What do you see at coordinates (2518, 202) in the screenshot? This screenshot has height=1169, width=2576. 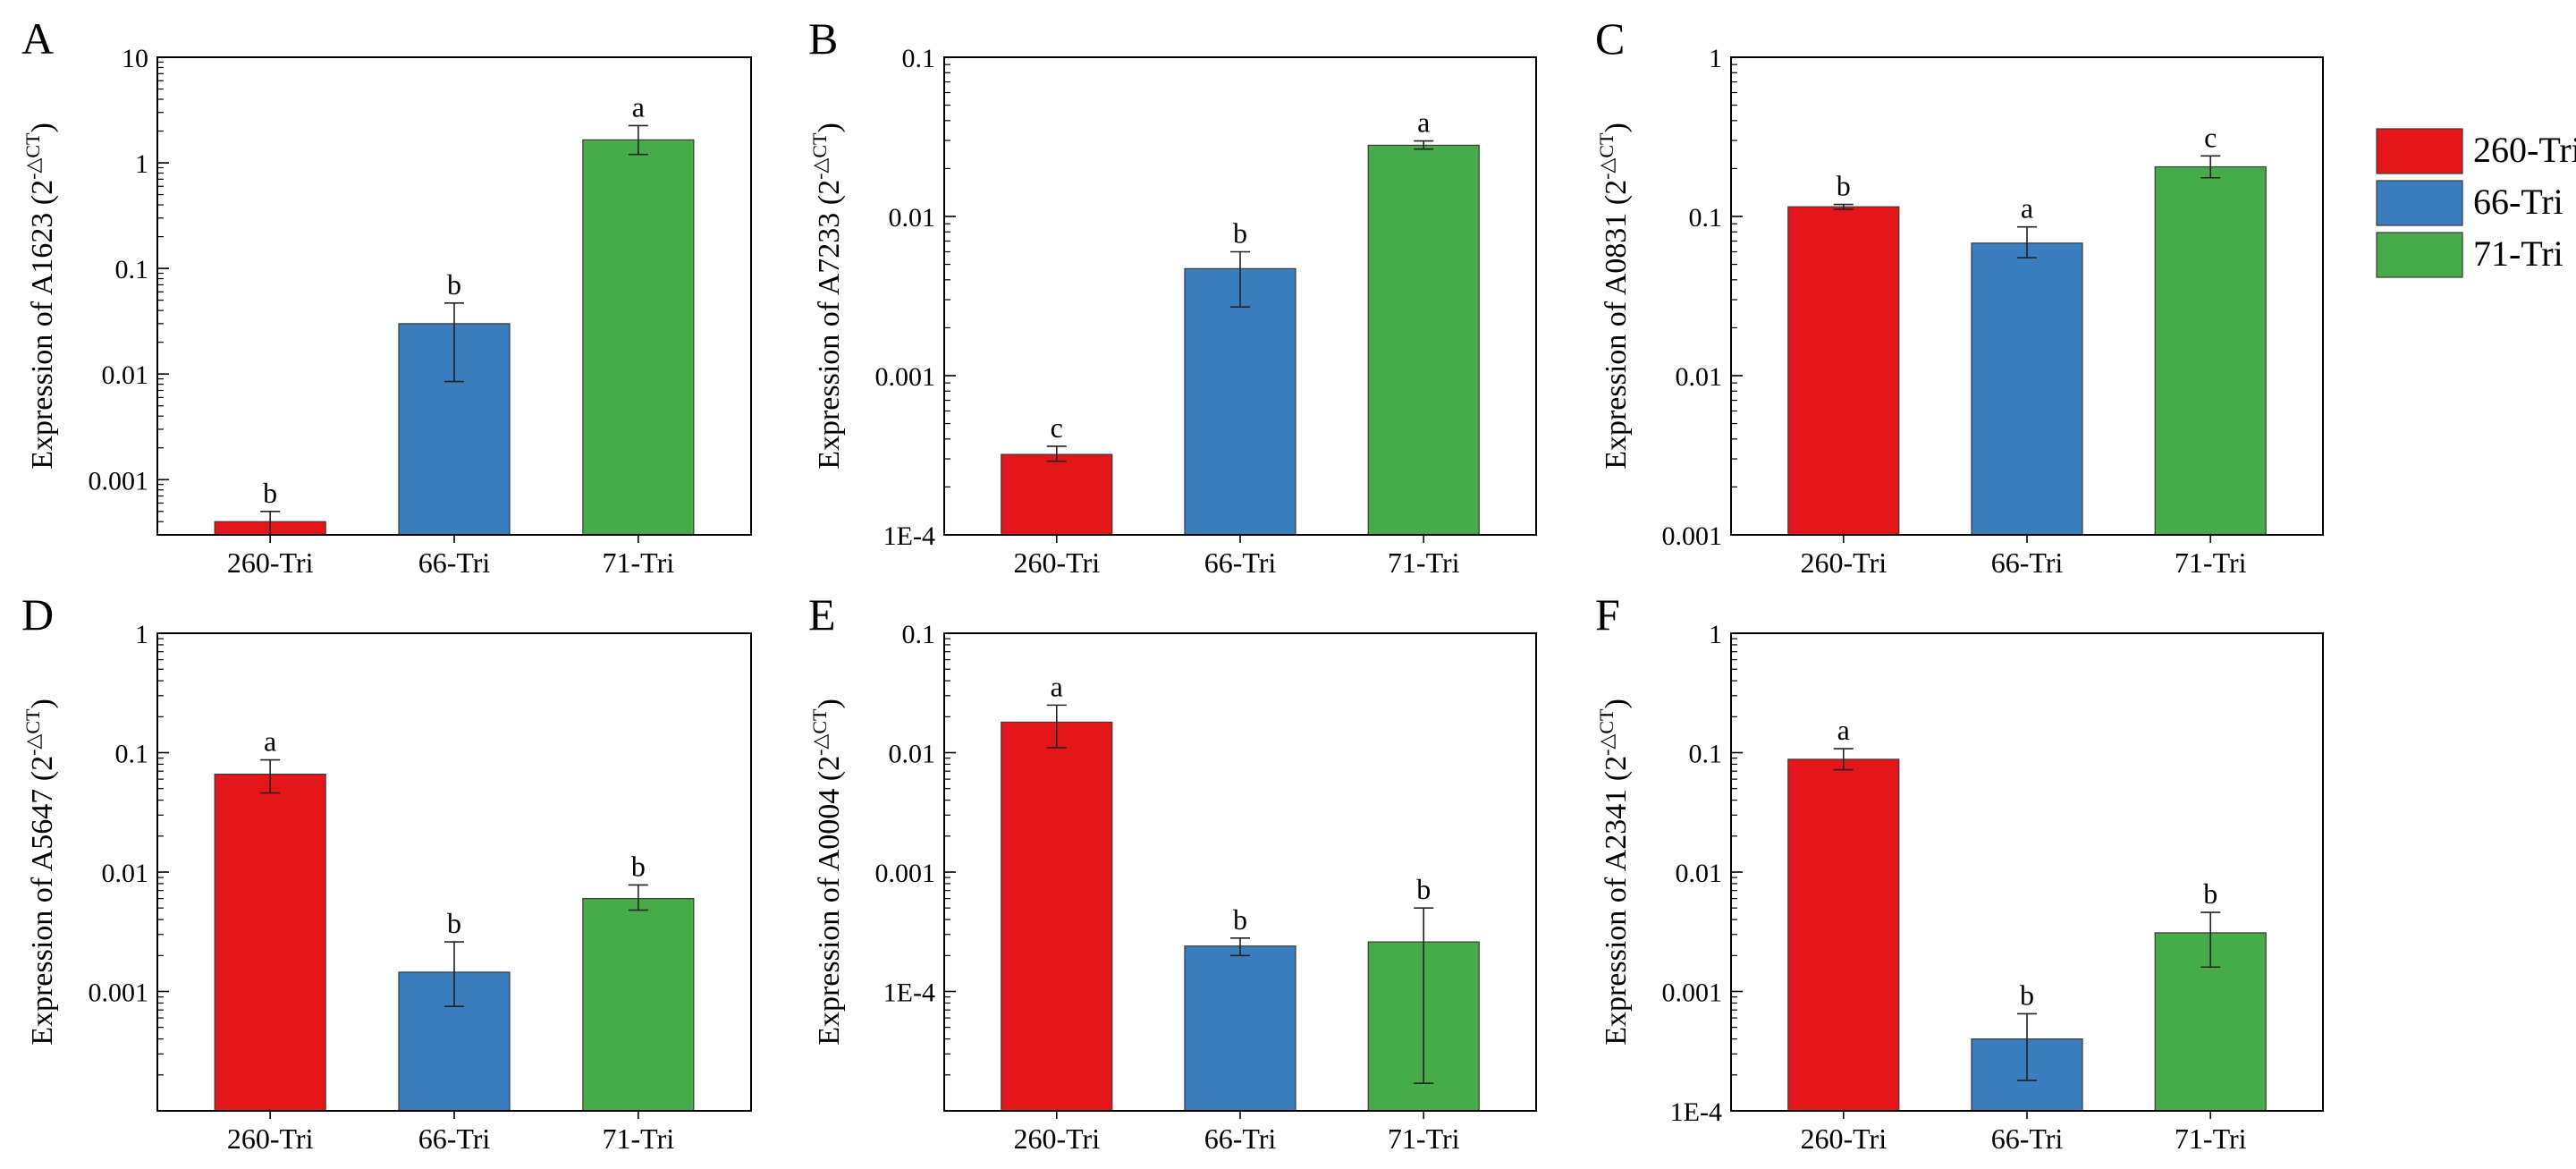 I see `legend-label: 66-Tri` at bounding box center [2518, 202].